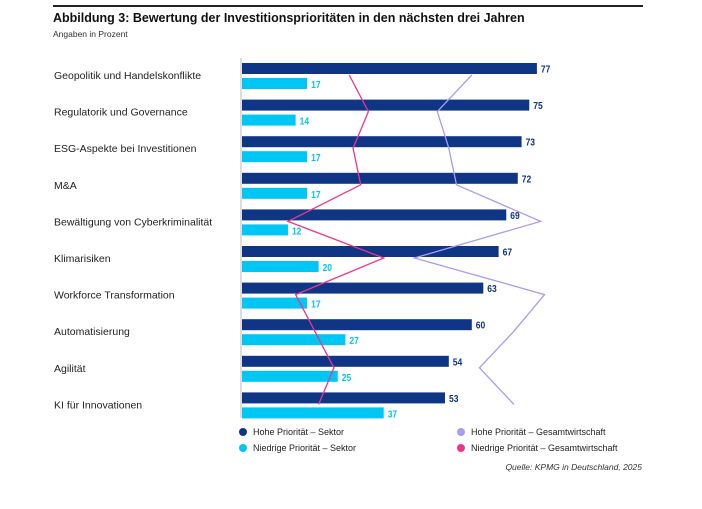 This screenshot has height=509, width=702. Describe the element at coordinates (480, 325) in the screenshot. I see `data-label-high: 60` at that location.